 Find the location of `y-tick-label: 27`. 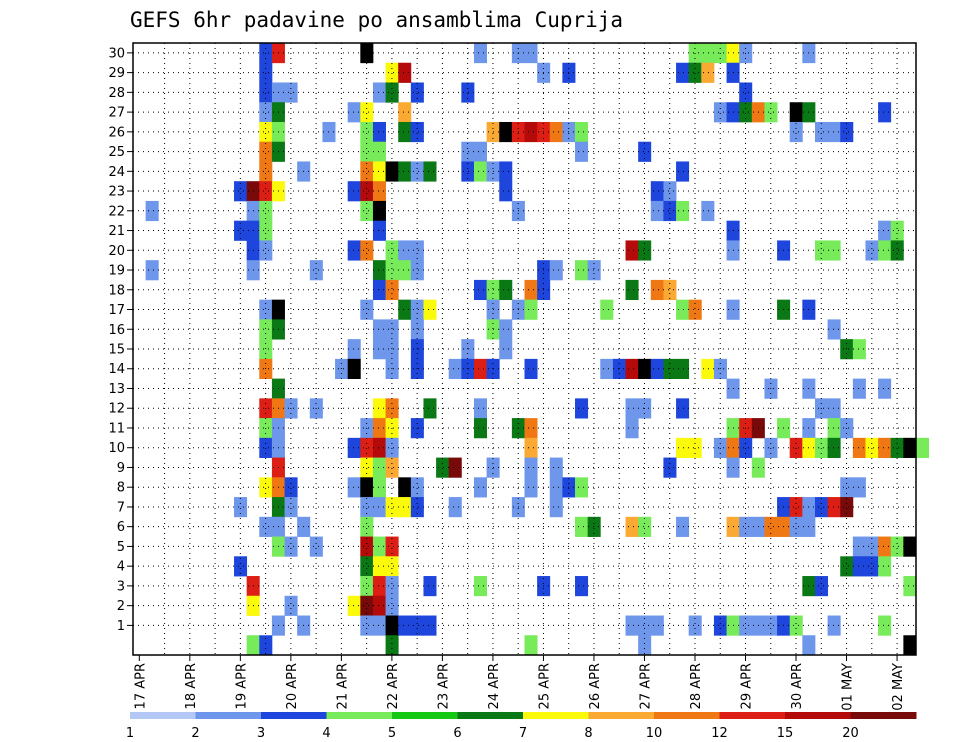

y-tick-label: 27 is located at coordinates (116, 113).